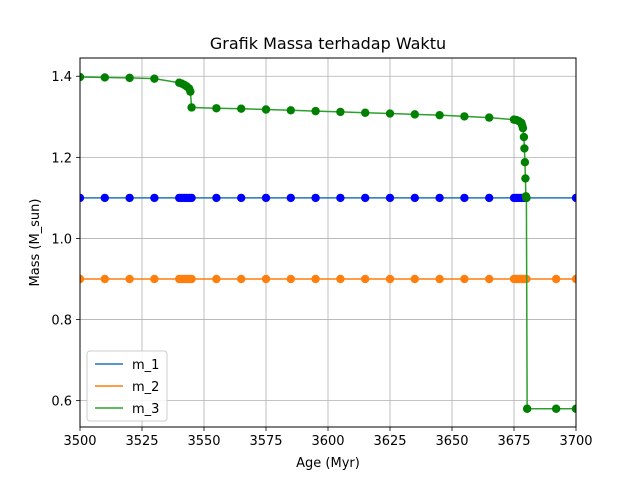 Image resolution: width=640 pixels, height=480 pixels. Describe the element at coordinates (79, 441) in the screenshot. I see `x-tick-label: 3500` at that location.